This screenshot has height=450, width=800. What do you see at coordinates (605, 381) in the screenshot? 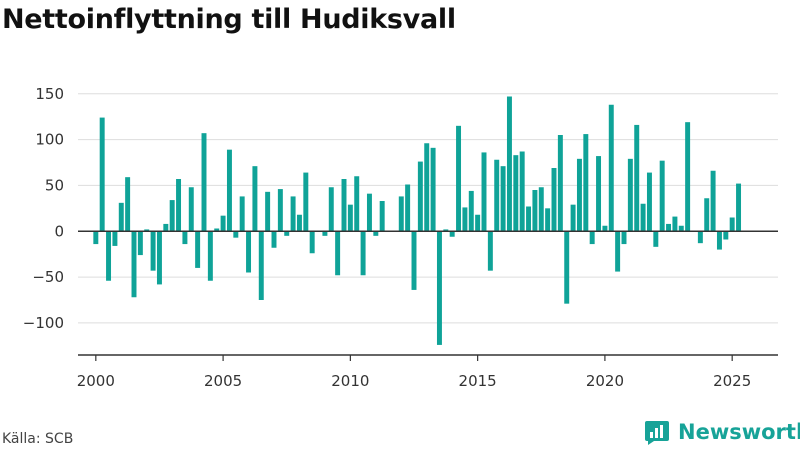
I see `x-tick-label: 2020` at bounding box center [605, 381].